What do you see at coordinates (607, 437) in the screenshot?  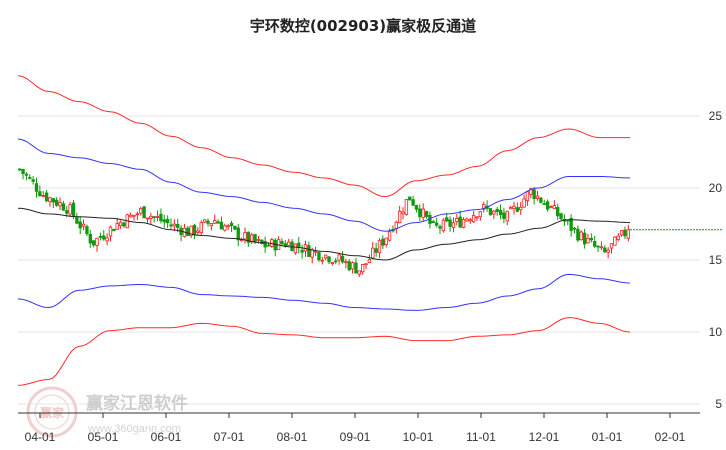 I see `x-tick-label-01-01: 01-01` at bounding box center [607, 437].